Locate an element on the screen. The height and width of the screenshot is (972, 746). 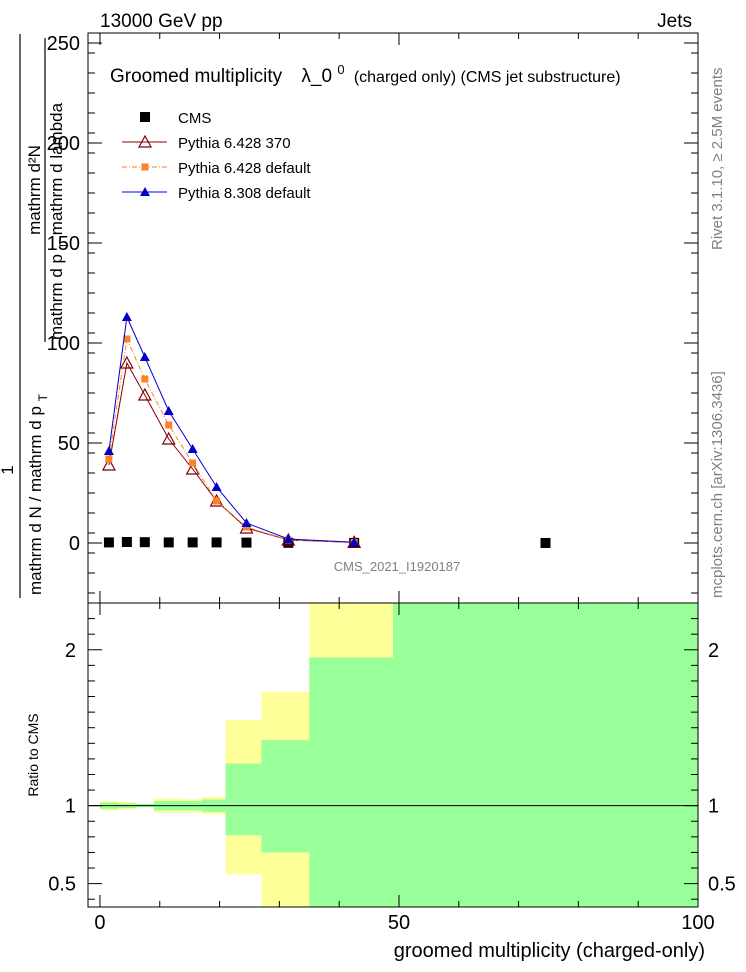
header-right: Jets is located at coordinates (674, 21).